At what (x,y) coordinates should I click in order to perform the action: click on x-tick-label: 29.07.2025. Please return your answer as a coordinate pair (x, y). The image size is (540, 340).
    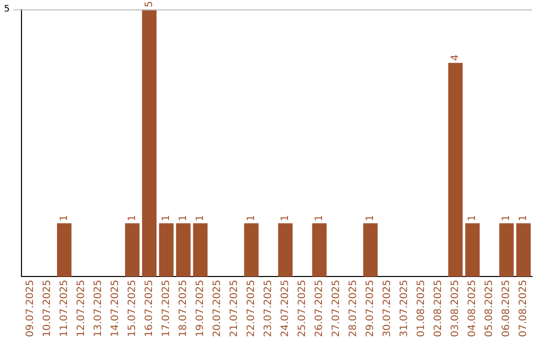
    Looking at the image, I should click on (370, 309).